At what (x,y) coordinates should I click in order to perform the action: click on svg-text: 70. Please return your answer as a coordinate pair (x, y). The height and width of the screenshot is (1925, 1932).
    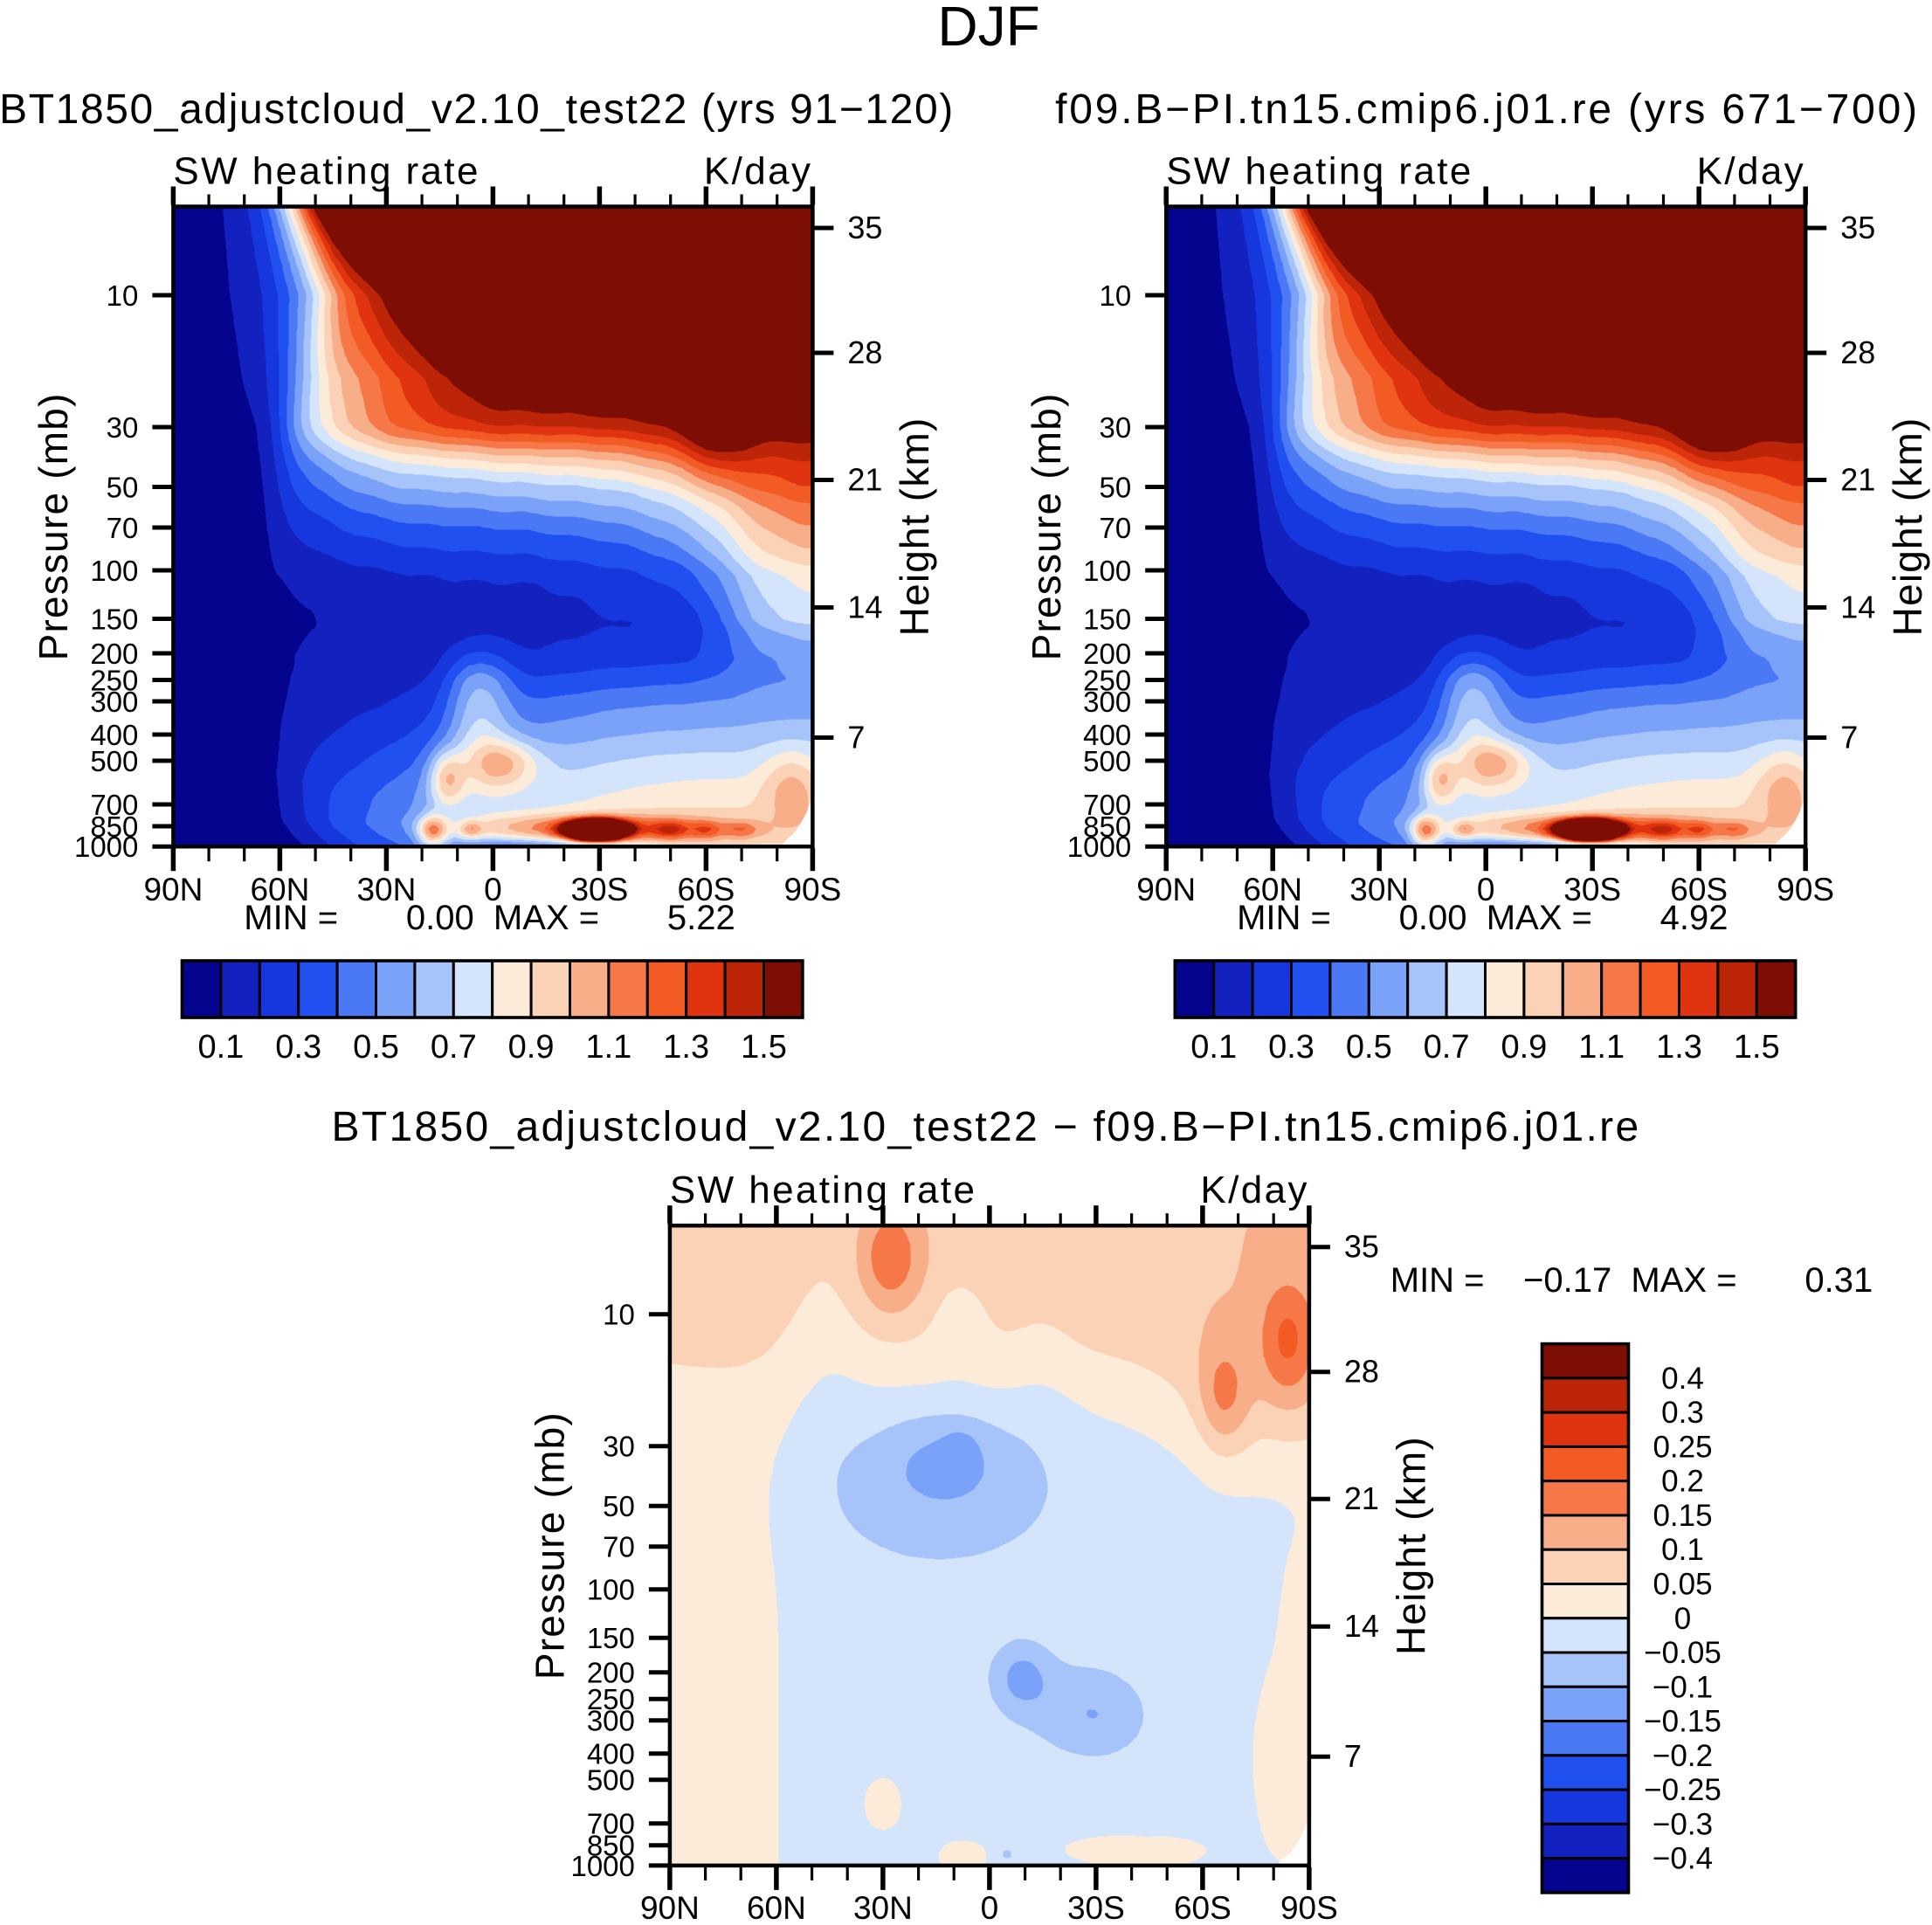
    Looking at the image, I should click on (619, 1547).